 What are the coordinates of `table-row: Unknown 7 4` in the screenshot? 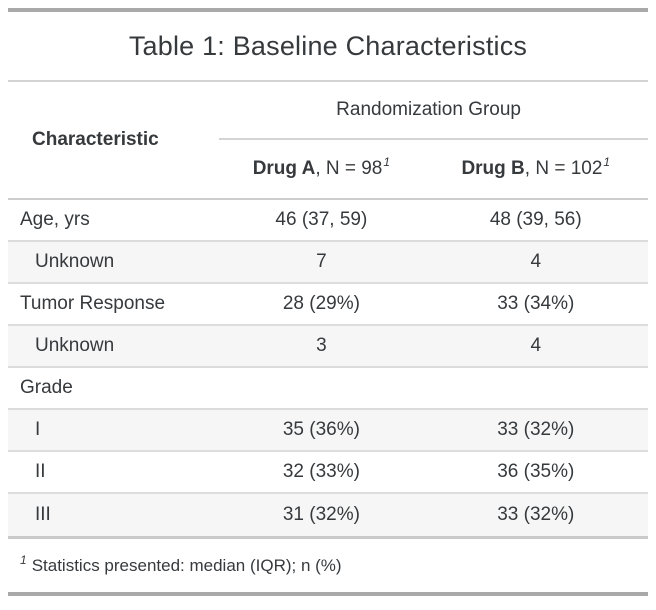 It's located at (328, 263).